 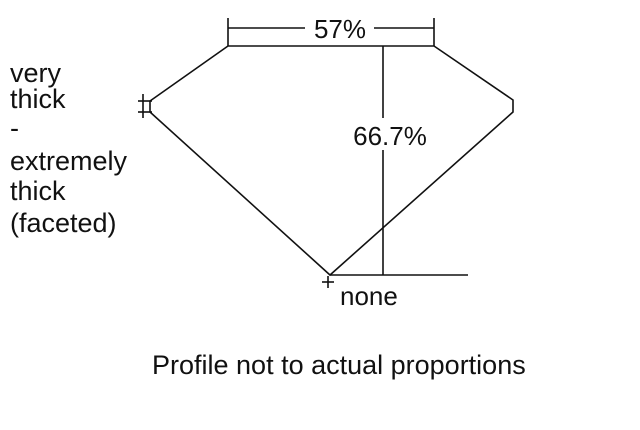 What do you see at coordinates (328, 282) in the screenshot?
I see `culet-marker` at bounding box center [328, 282].